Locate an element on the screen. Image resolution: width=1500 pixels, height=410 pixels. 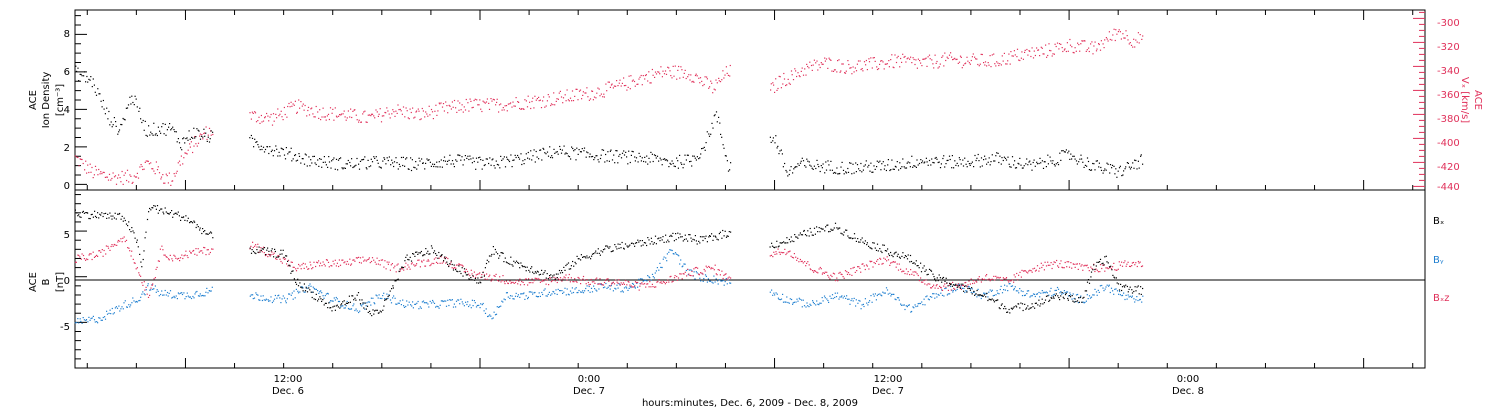
x-tick-label: 0:00 is located at coordinates (1188, 379).